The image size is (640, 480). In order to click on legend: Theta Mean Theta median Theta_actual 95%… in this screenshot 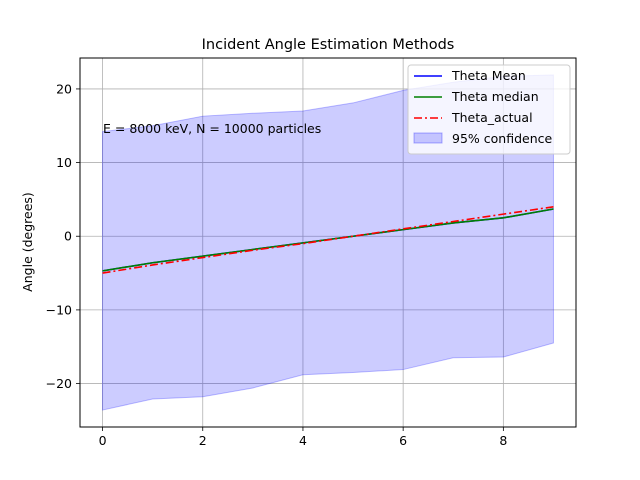, I will do `click(489, 109)`.